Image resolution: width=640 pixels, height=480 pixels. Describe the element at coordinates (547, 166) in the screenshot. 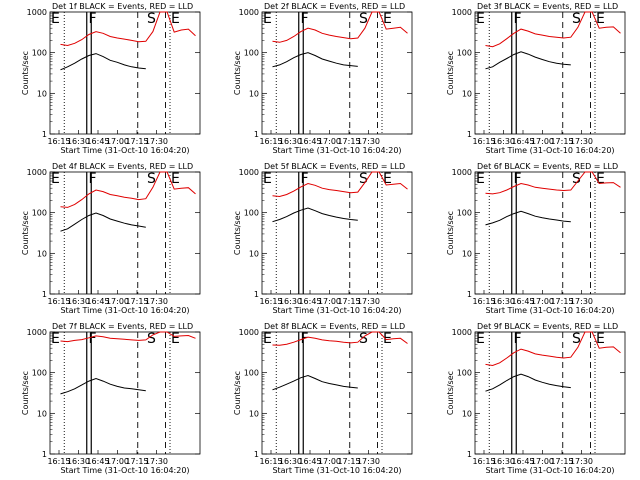

I see `chart-title: Det 6f BLACK = Events, RED = LLD` at that location.